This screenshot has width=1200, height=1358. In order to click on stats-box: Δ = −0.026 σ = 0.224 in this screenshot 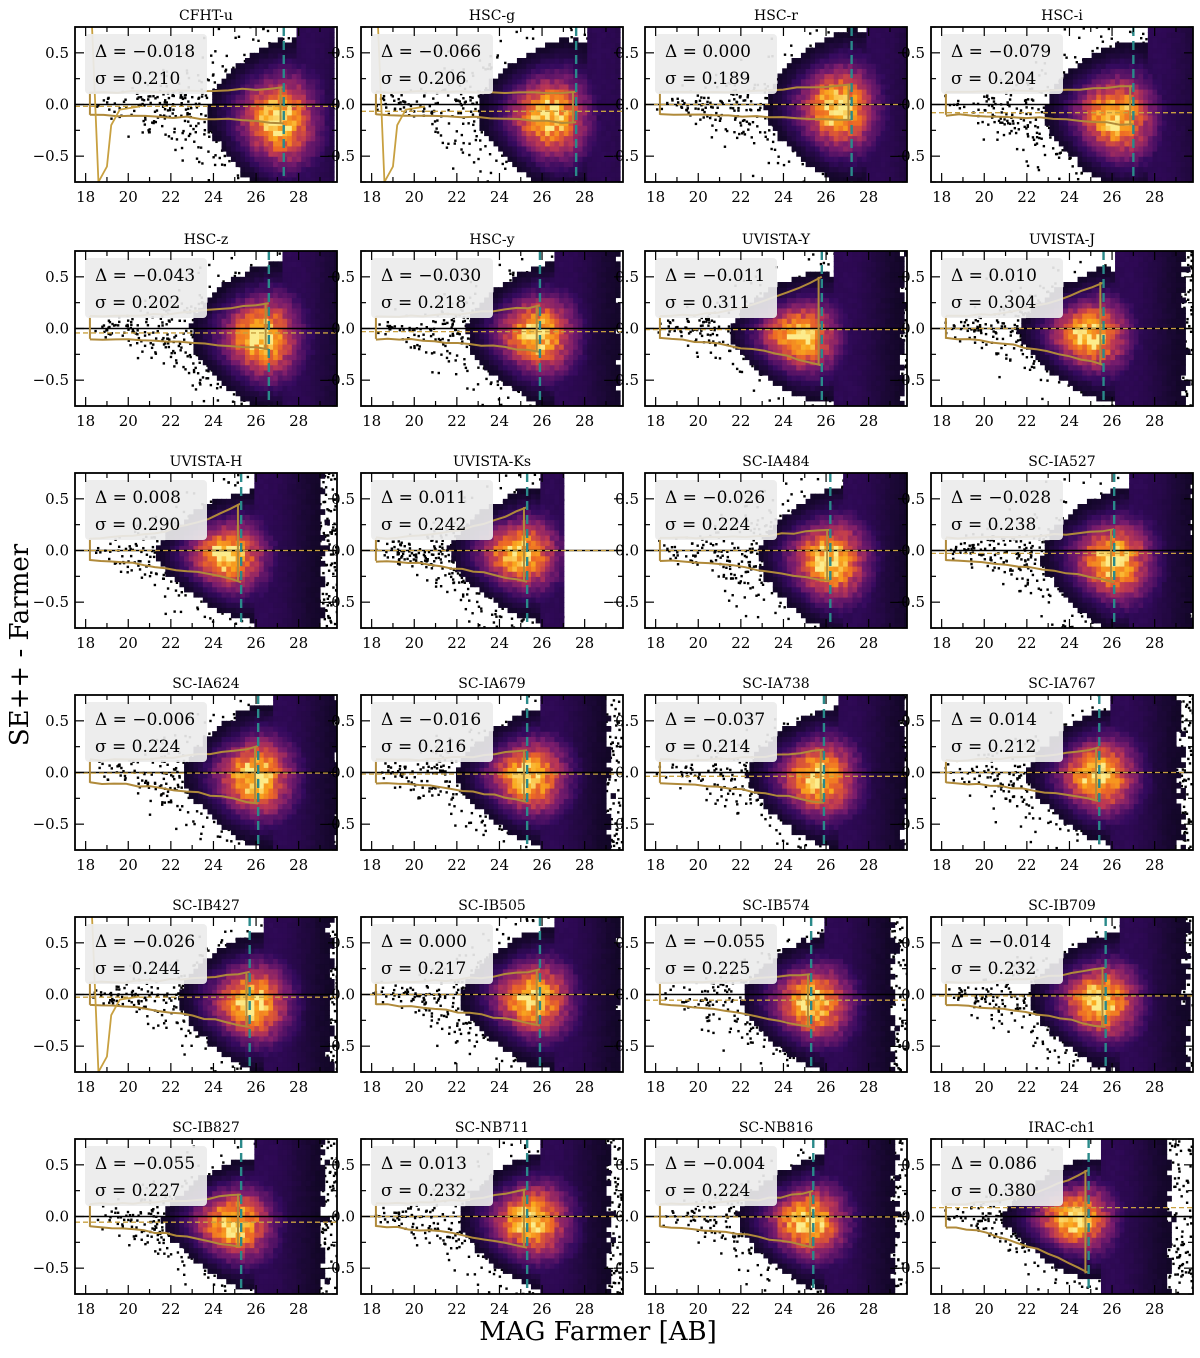, I will do `click(716, 510)`.